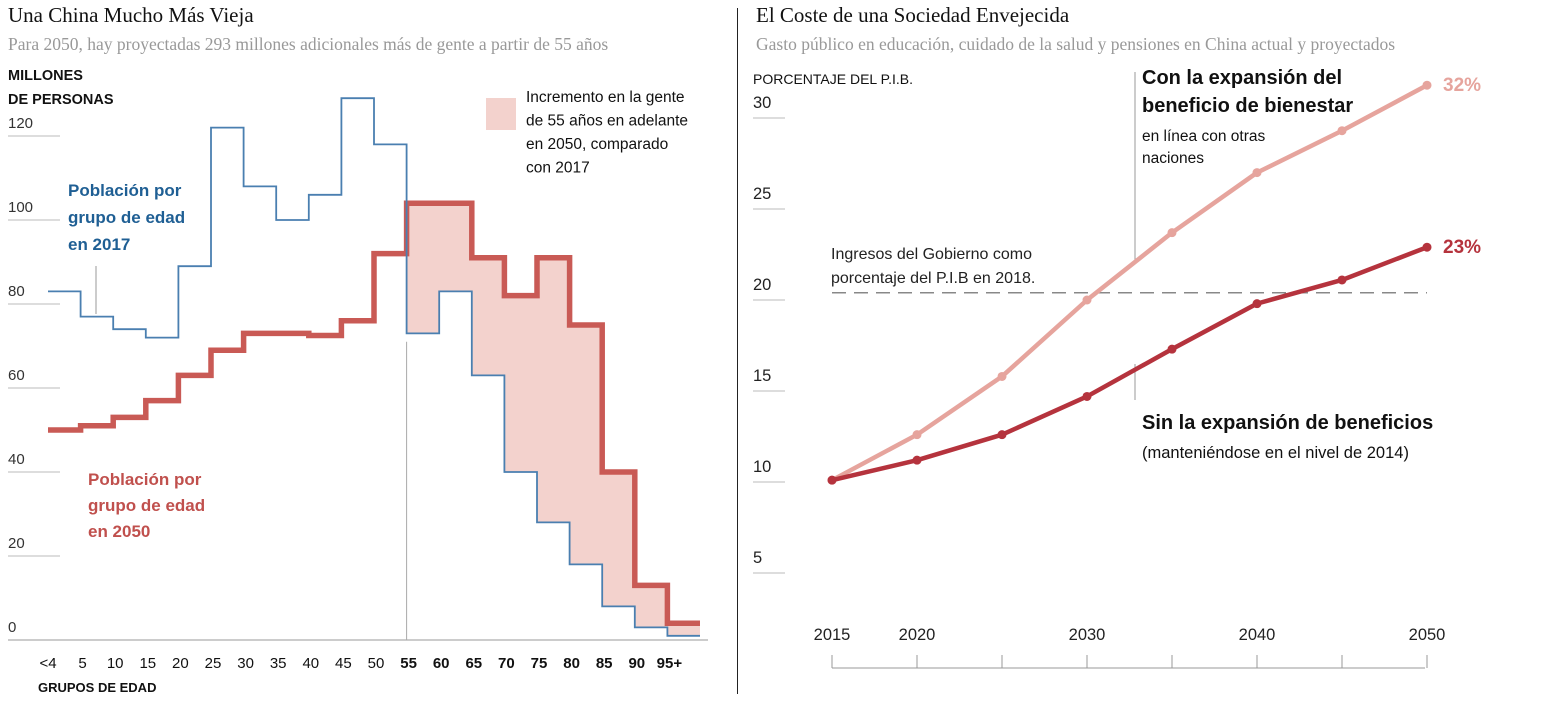 Image resolution: width=1547 pixels, height=701 pixels. I want to click on x-tick-label: 15, so click(147, 663).